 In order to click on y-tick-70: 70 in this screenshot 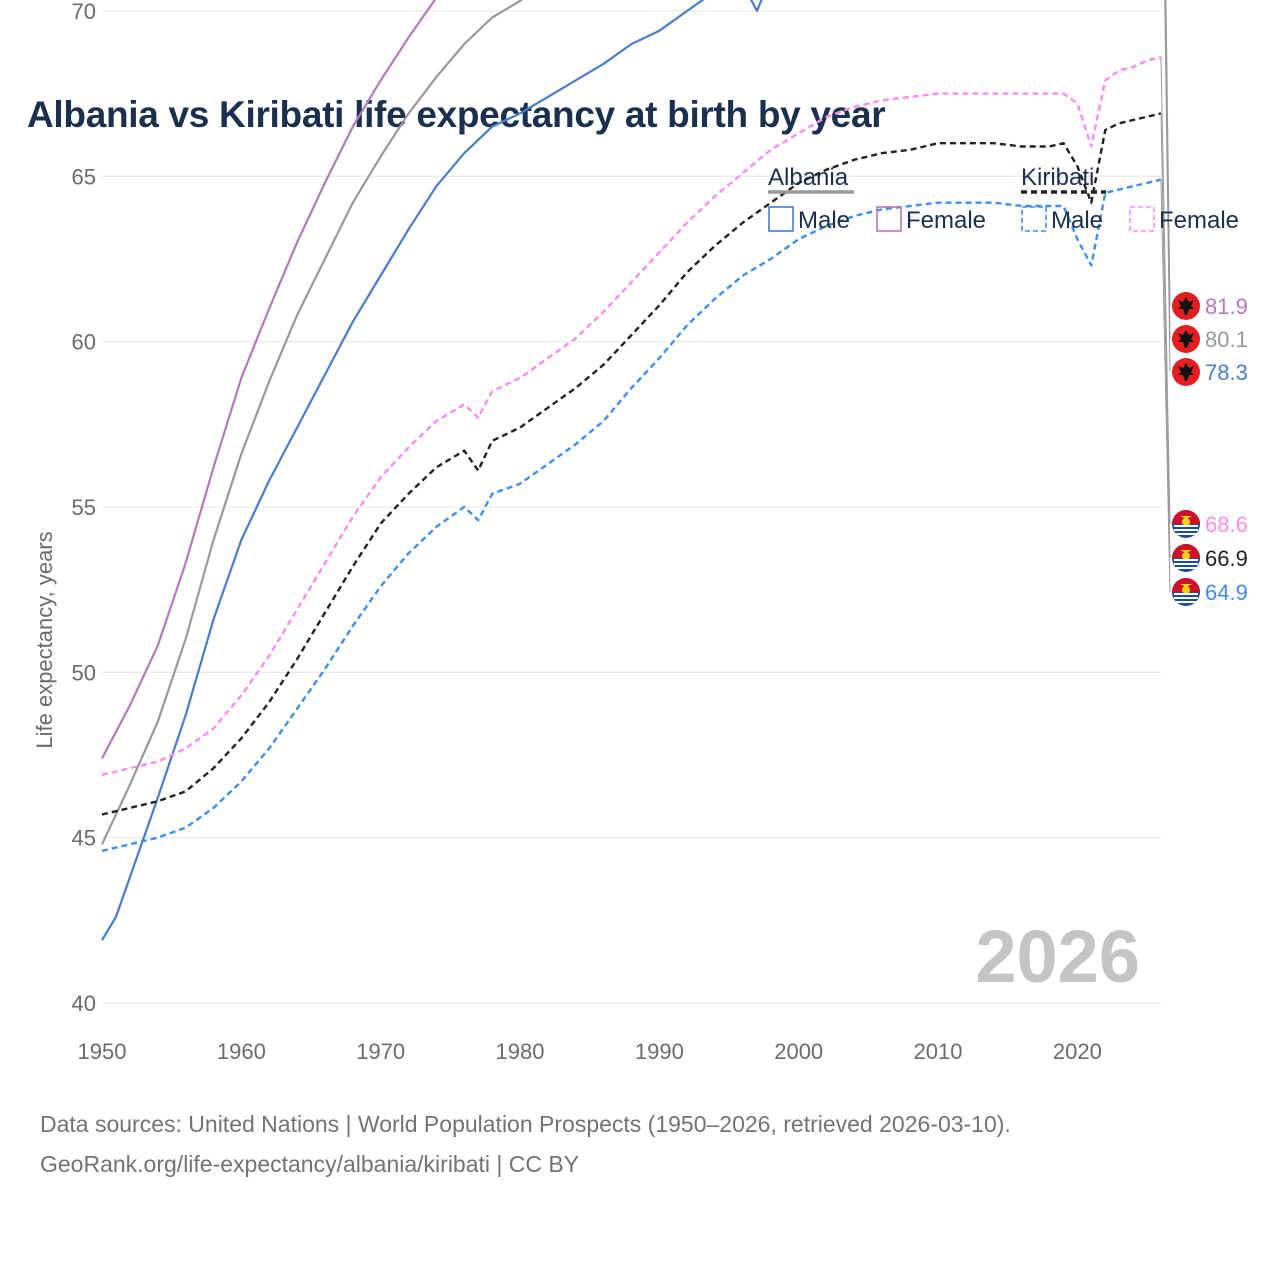, I will do `click(84, 12)`.